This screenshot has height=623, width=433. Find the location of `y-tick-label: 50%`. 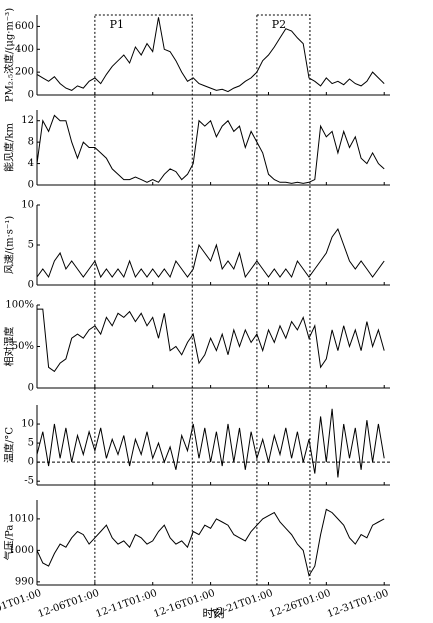

y-tick-label: 50% is located at coordinates (23, 346).